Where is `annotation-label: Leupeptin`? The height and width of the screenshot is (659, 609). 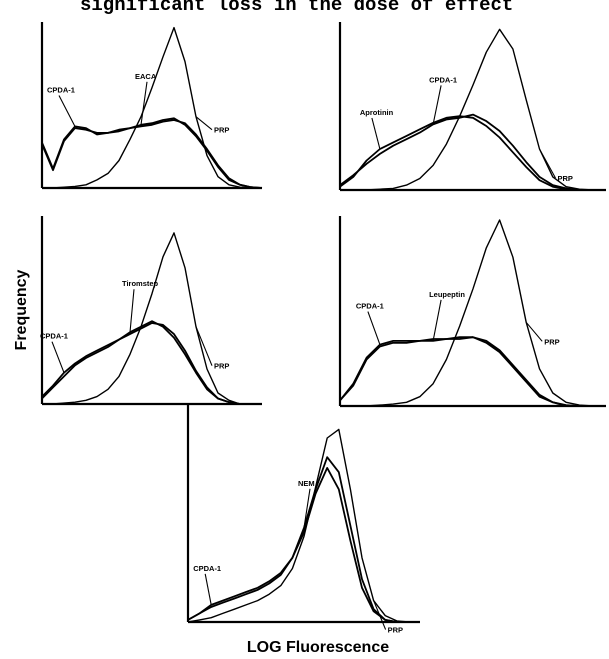
annotation-label: Leupeptin is located at coordinates (447, 294).